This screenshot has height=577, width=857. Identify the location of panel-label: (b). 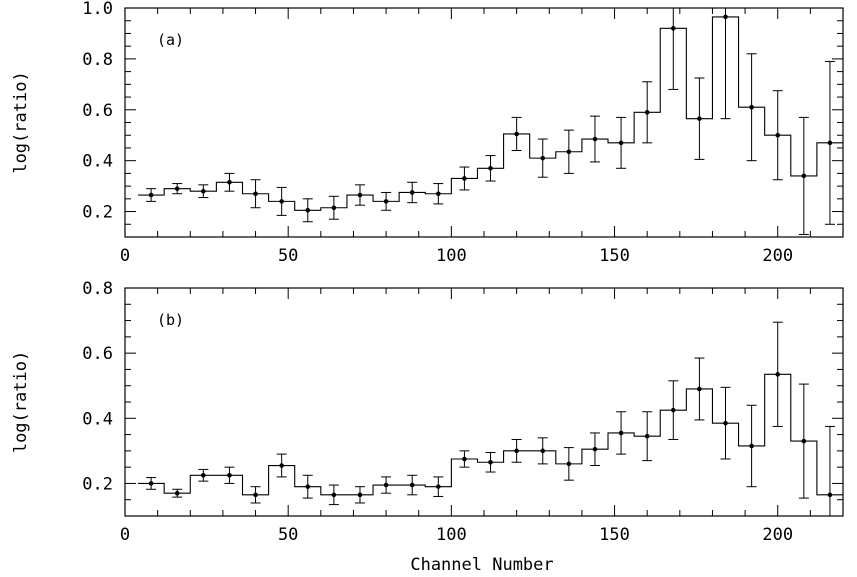
(170, 320).